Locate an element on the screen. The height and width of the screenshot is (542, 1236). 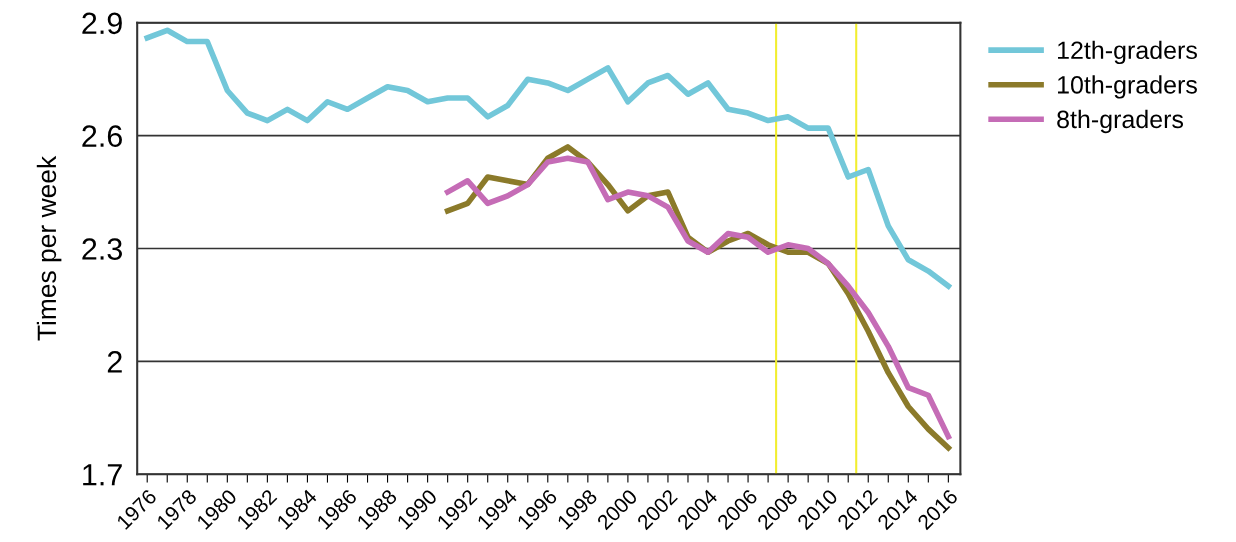
y-axis-title: Times per week is located at coordinates (49, 248).